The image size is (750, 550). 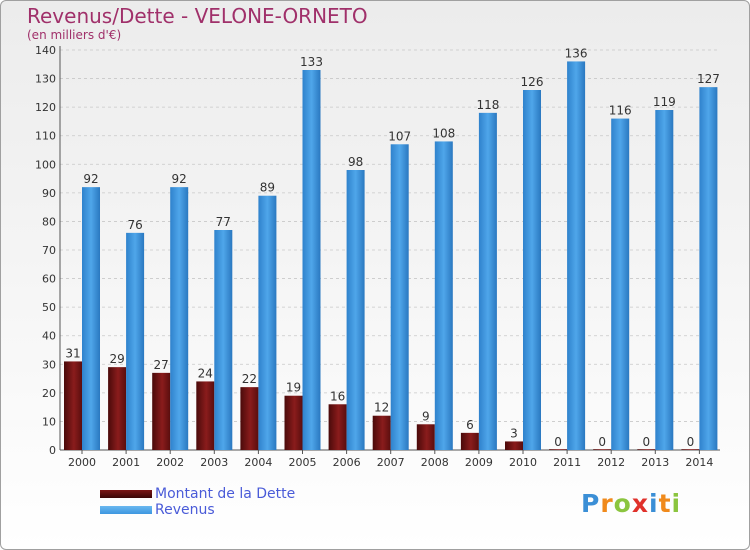 What do you see at coordinates (45, 79) in the screenshot?
I see `y-tick-label: 130` at bounding box center [45, 79].